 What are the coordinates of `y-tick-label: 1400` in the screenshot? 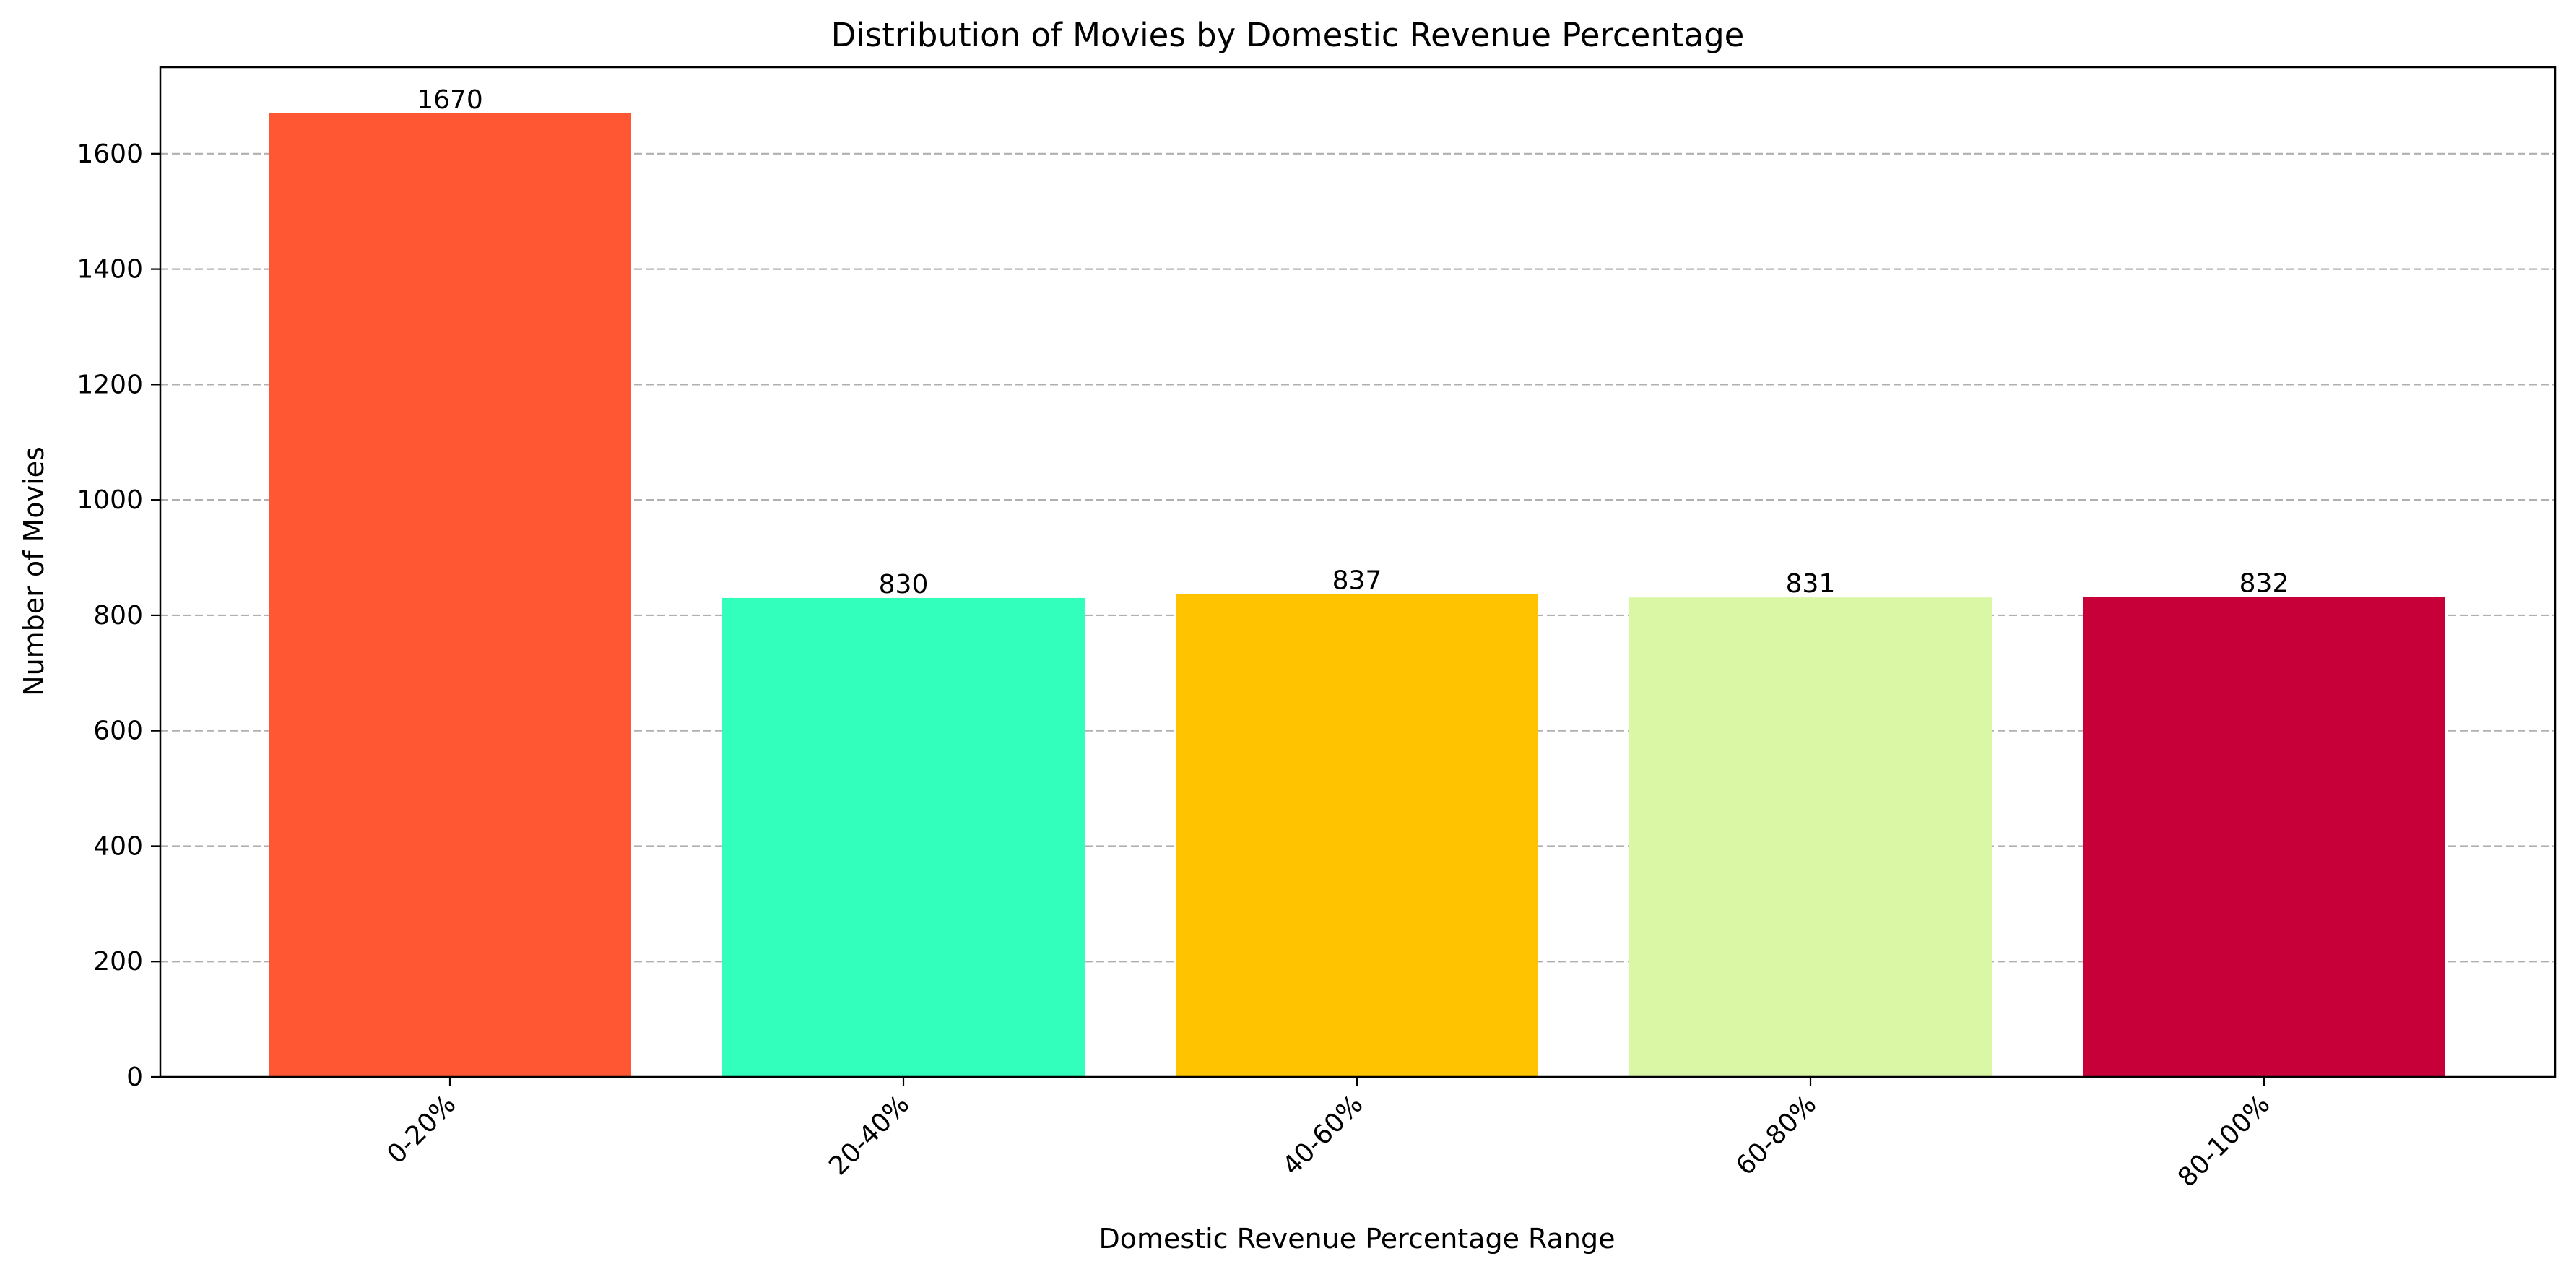 It's located at (110, 270).